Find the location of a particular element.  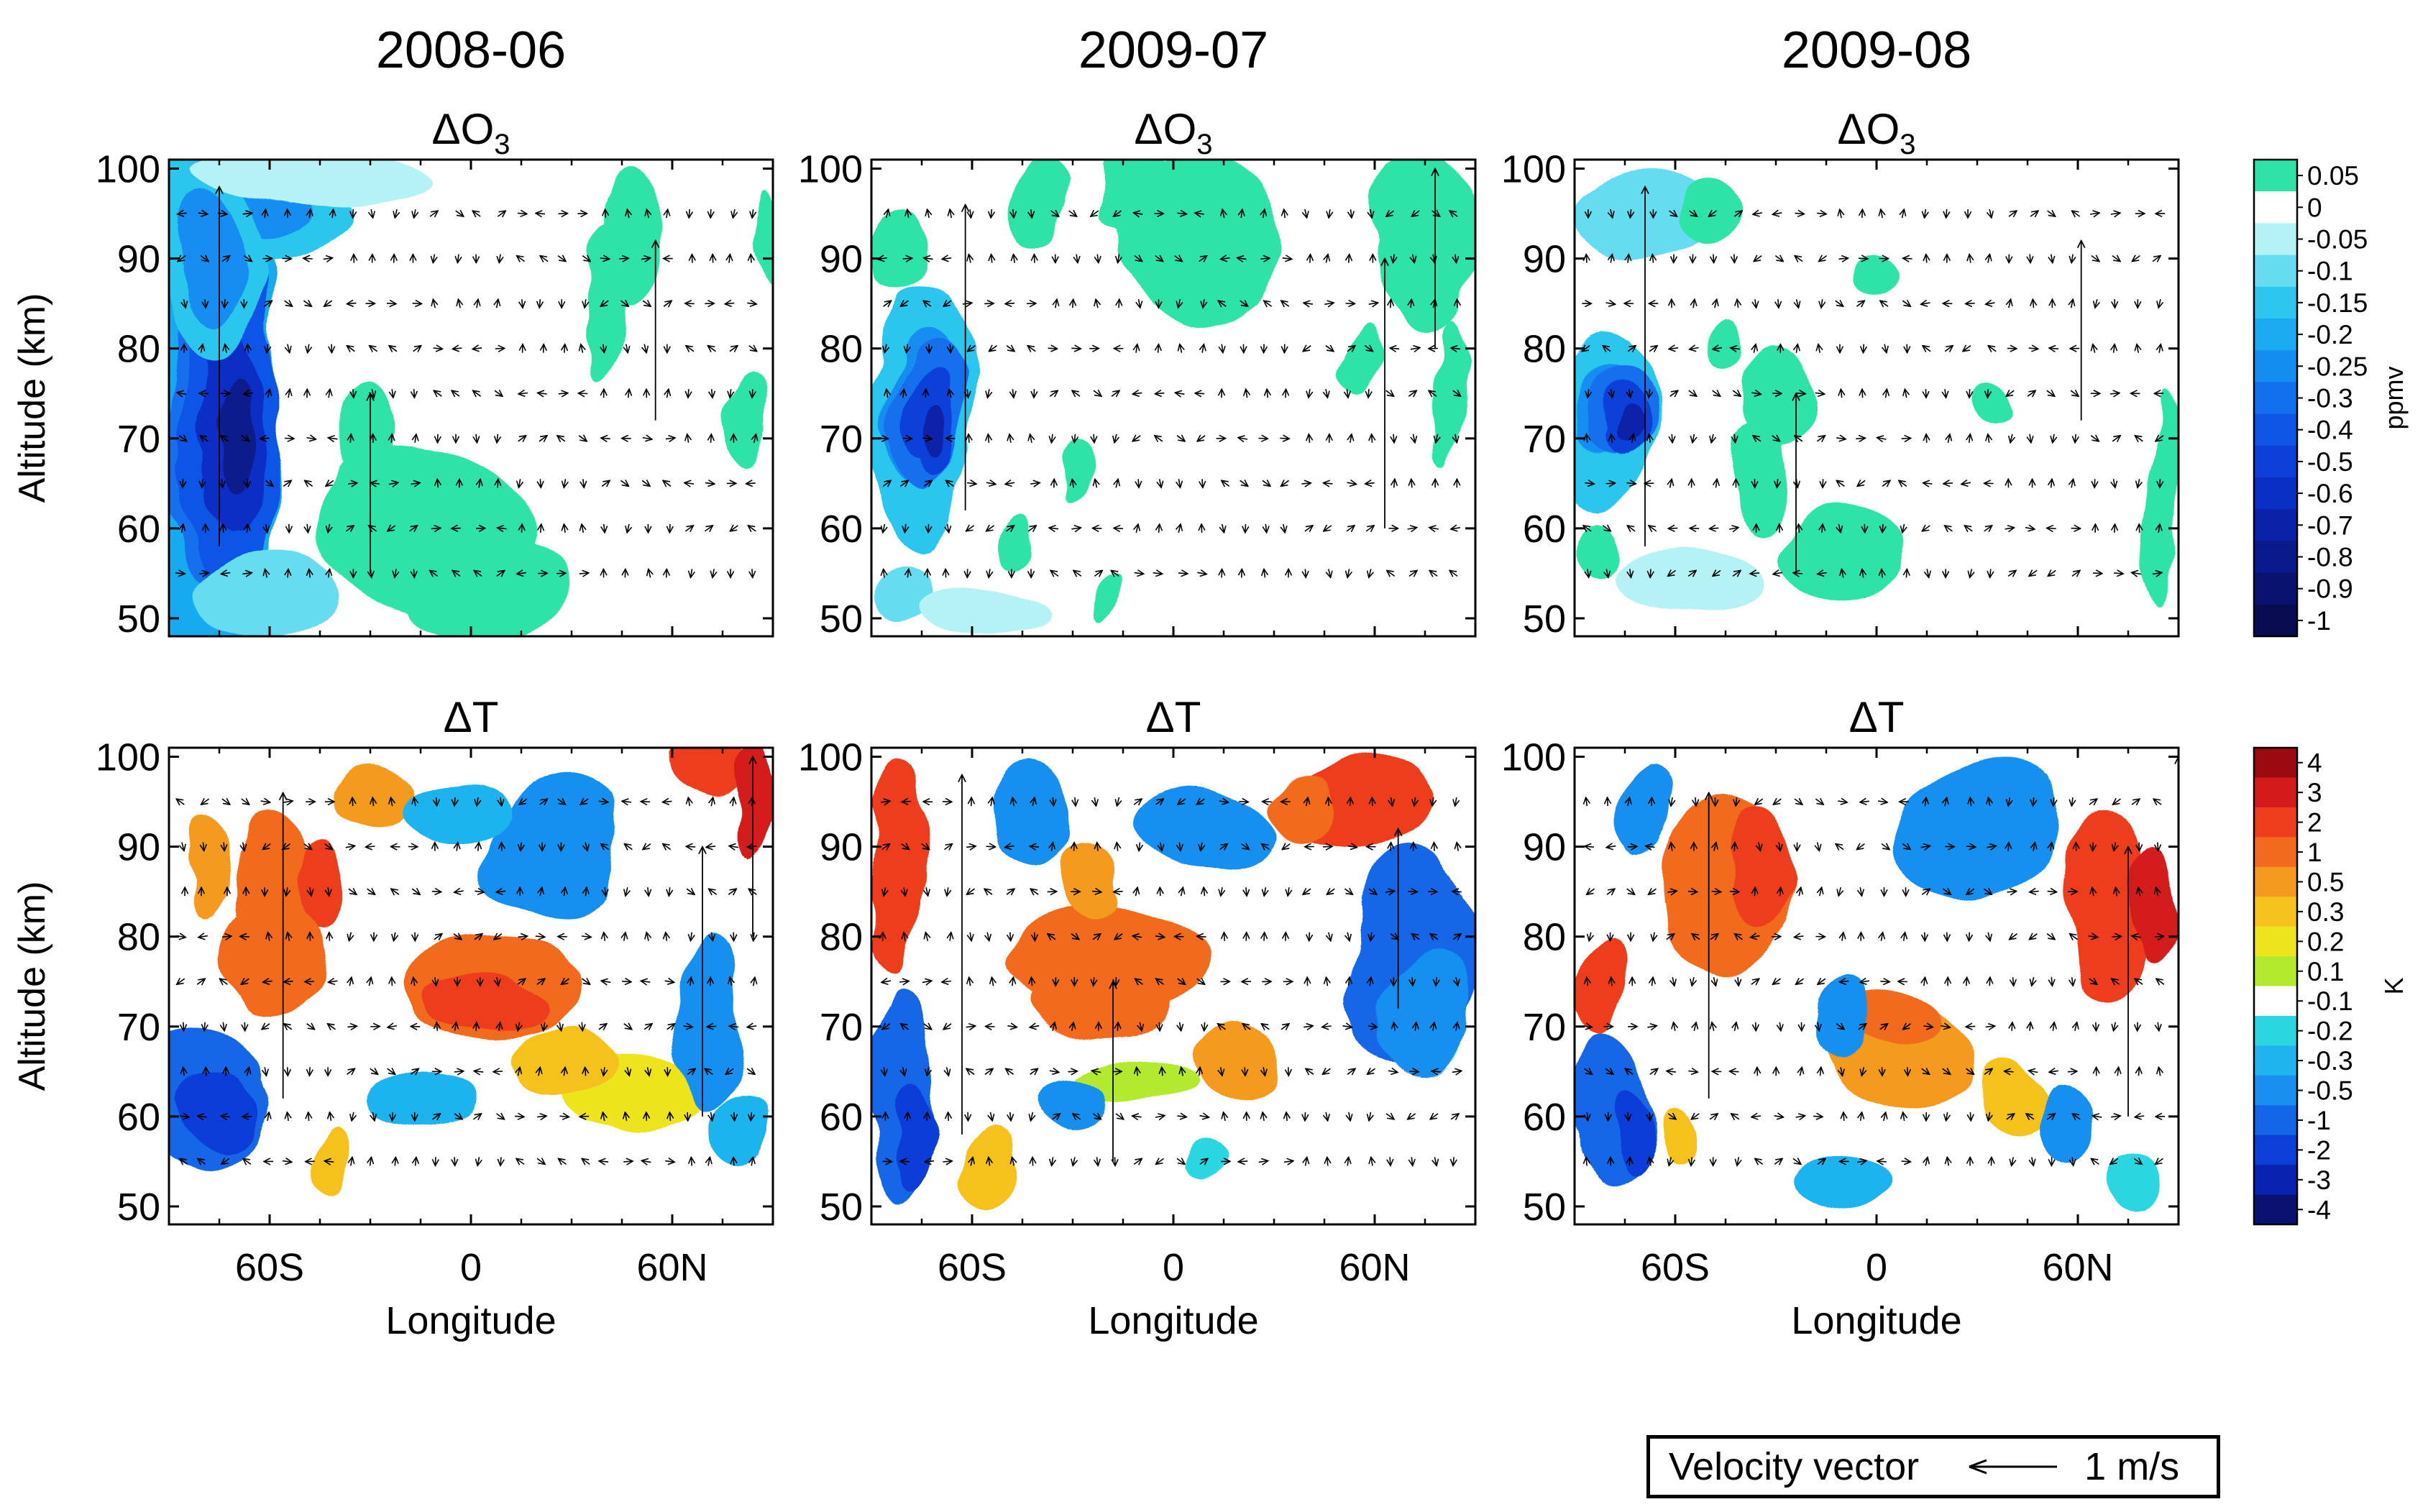

x-tick-label: 60N is located at coordinates (1374, 1267).